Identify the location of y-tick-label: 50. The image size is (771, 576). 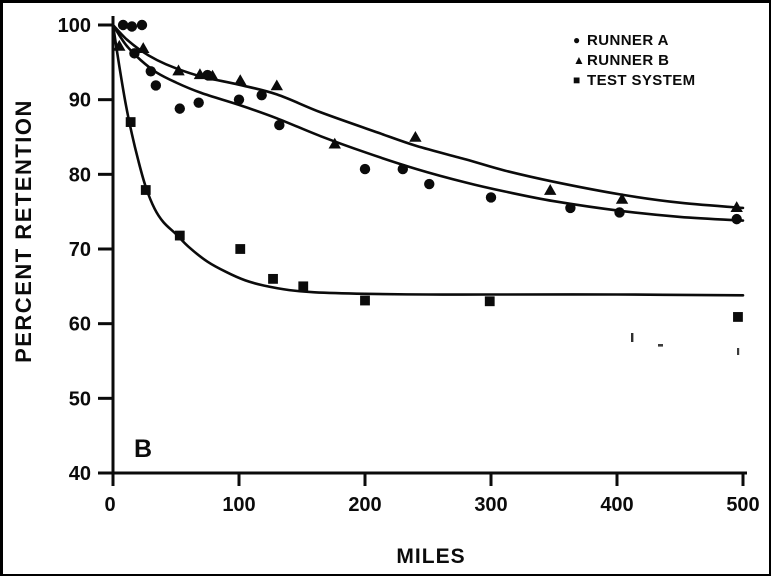
(80, 399).